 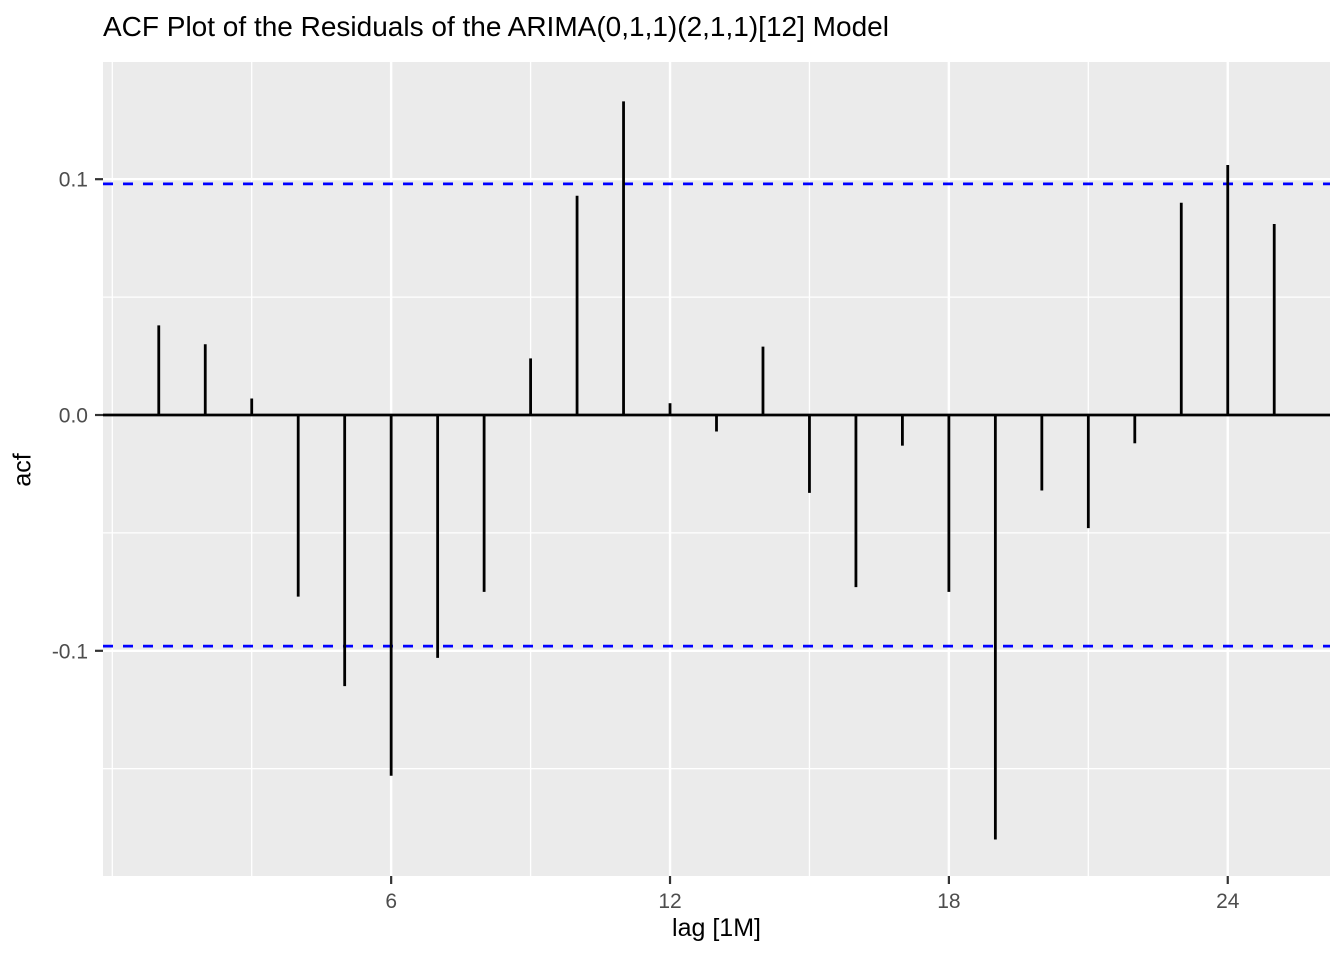 What do you see at coordinates (716, 928) in the screenshot?
I see `x-axis-title: lag [1M]` at bounding box center [716, 928].